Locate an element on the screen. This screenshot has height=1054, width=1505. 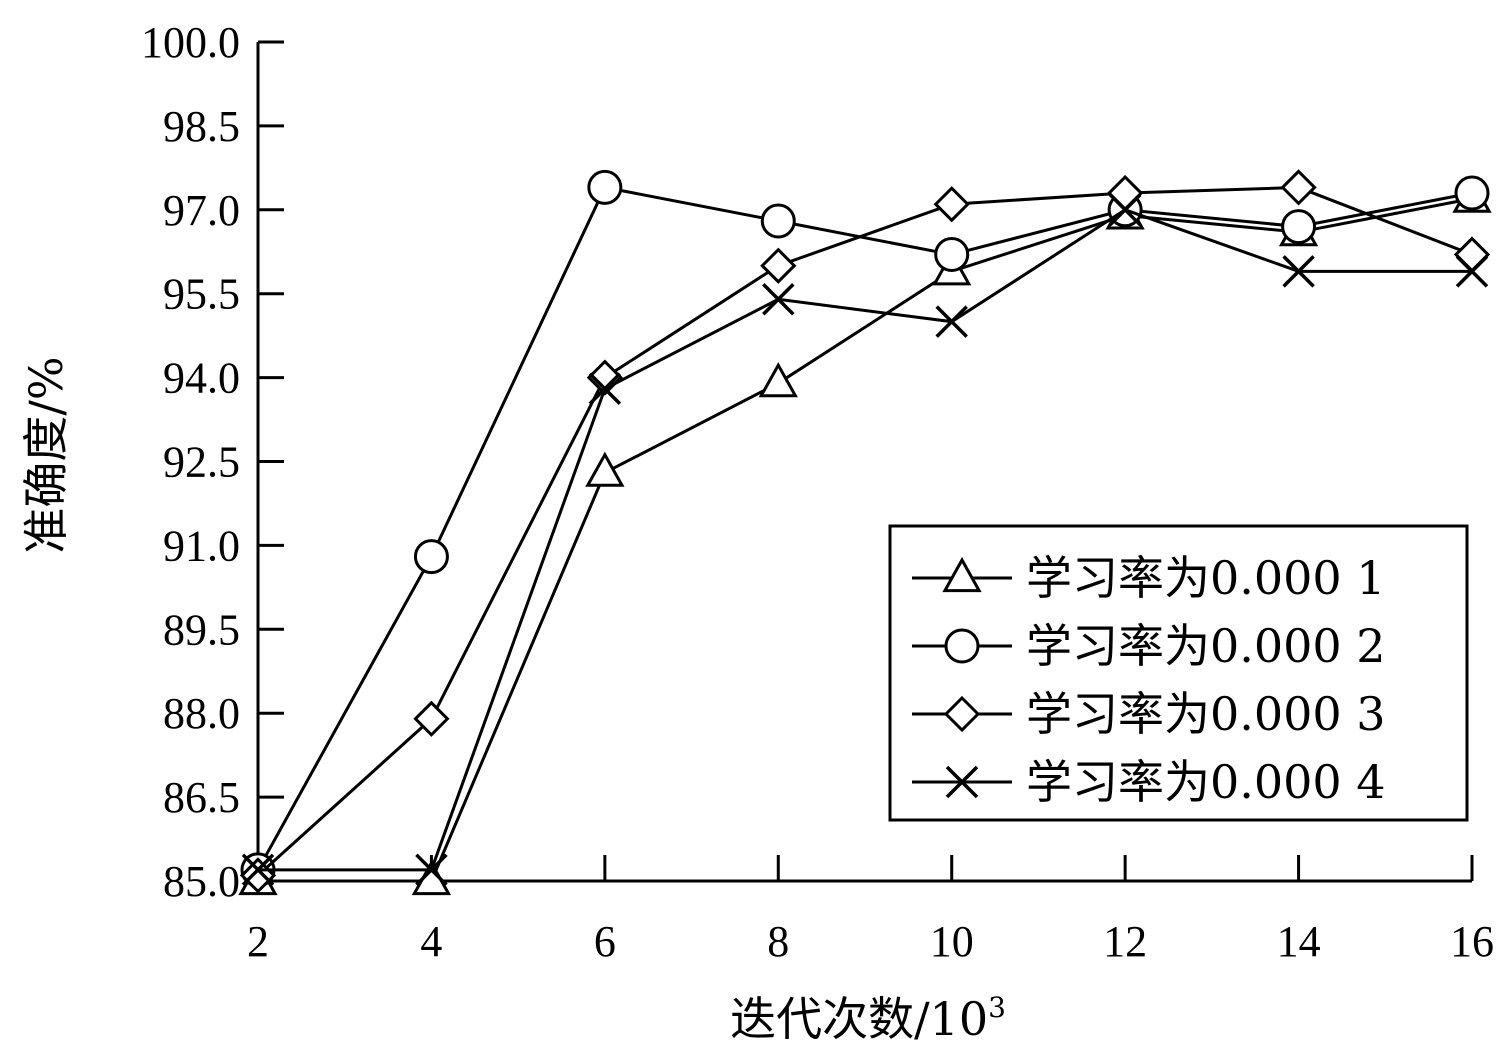
y-tick-label: 88.0 is located at coordinates (201, 713).